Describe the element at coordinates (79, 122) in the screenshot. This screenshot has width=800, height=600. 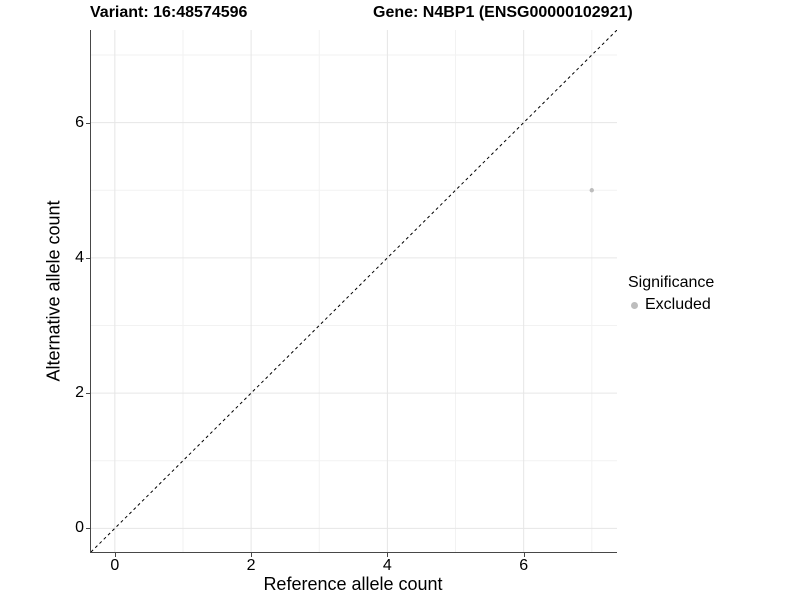
I see `y-tick-label: 6` at that location.